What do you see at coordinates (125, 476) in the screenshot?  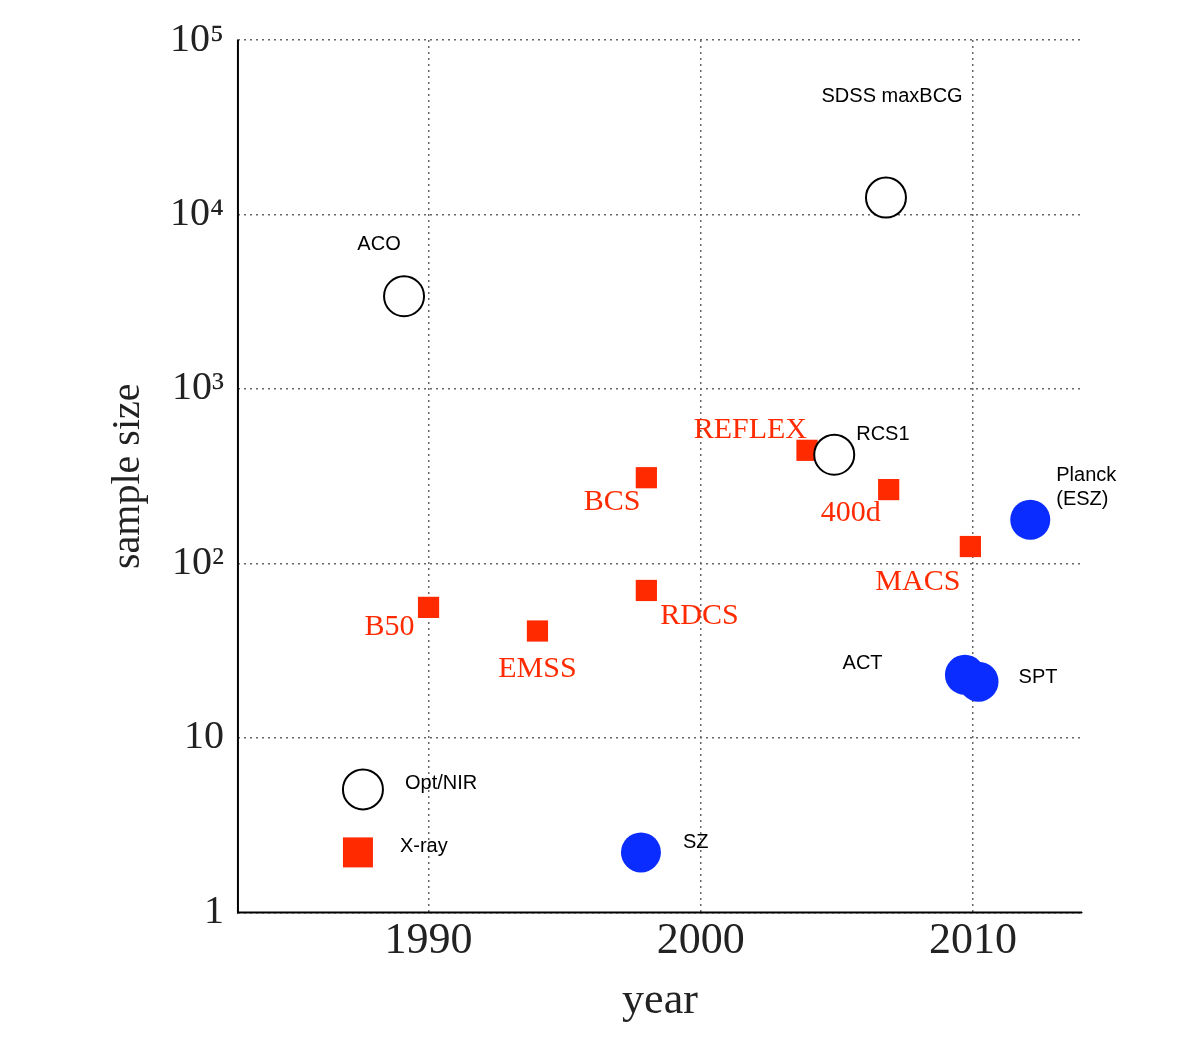 I see `y-axis-title: sample size` at bounding box center [125, 476].